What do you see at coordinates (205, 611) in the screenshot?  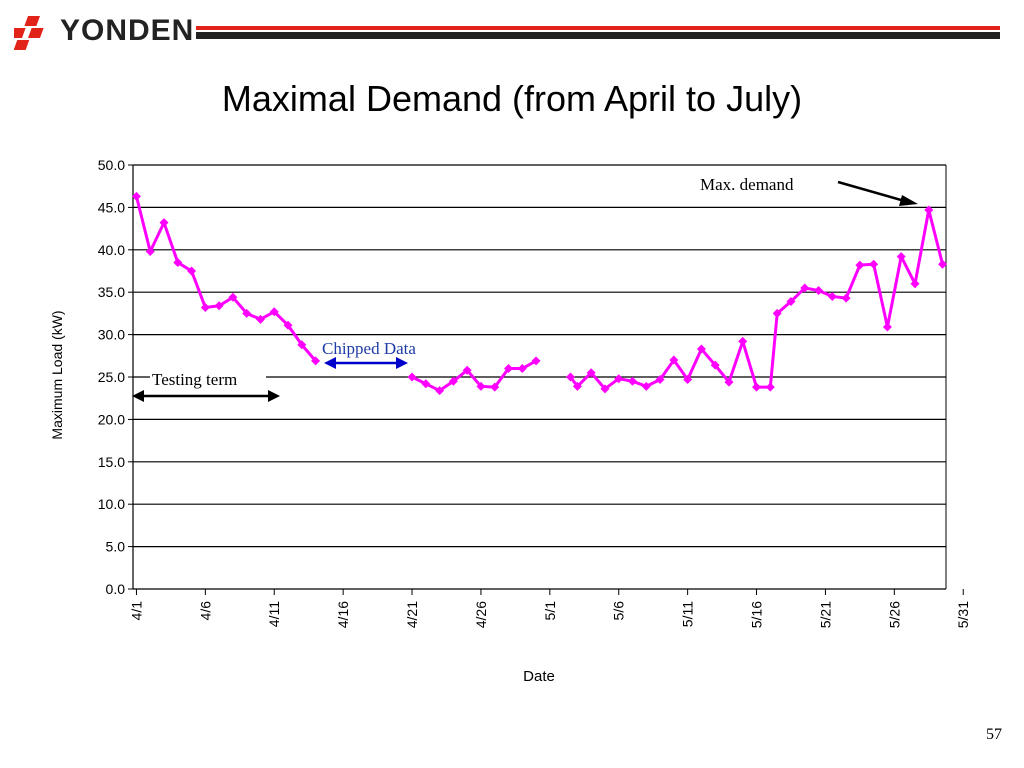 I see `x-tick-label: 4/6` at bounding box center [205, 611].